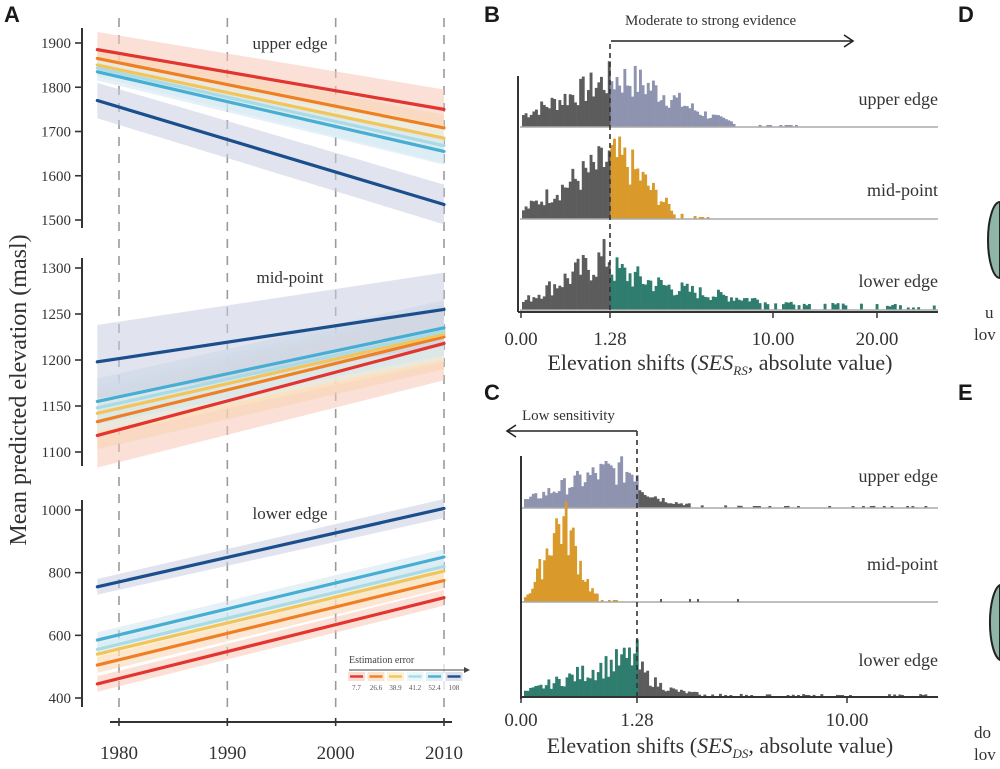  What do you see at coordinates (690, 600) in the screenshot?
I see `hist-c-mid-point-outlier` at bounding box center [690, 600].